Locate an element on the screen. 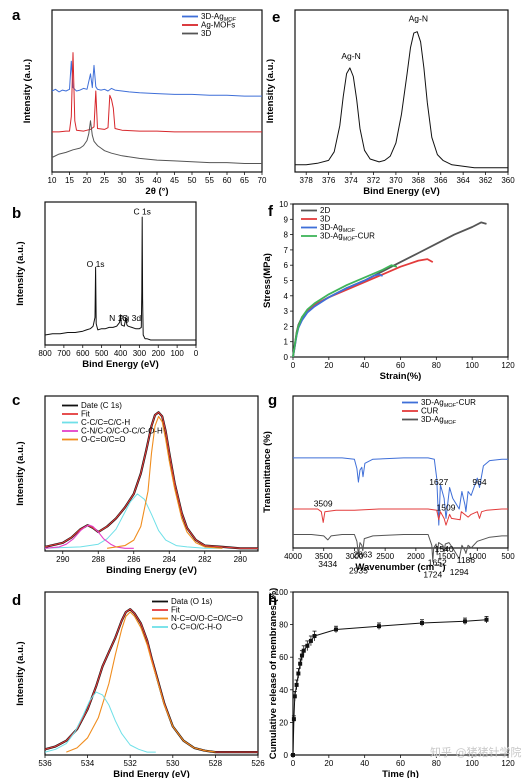  x-tick-label: 3500 is located at coordinates (324, 556).